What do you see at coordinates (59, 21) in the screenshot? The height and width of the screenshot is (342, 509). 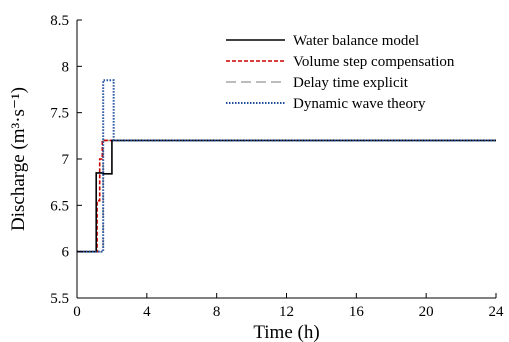 I see `y-tick-label: 8.5` at bounding box center [59, 21].